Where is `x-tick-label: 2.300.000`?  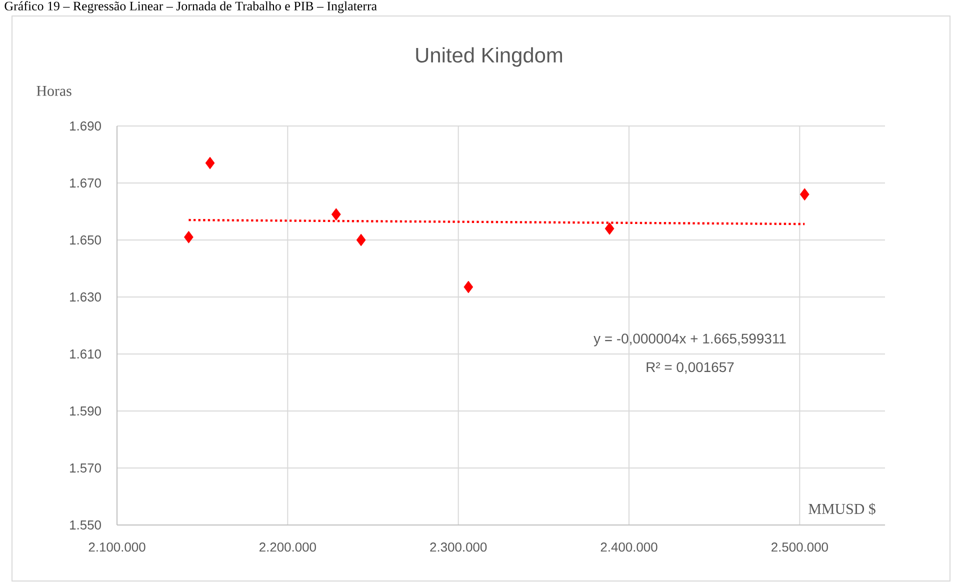
x-tick-label: 2.300.000 is located at coordinates (458, 547).